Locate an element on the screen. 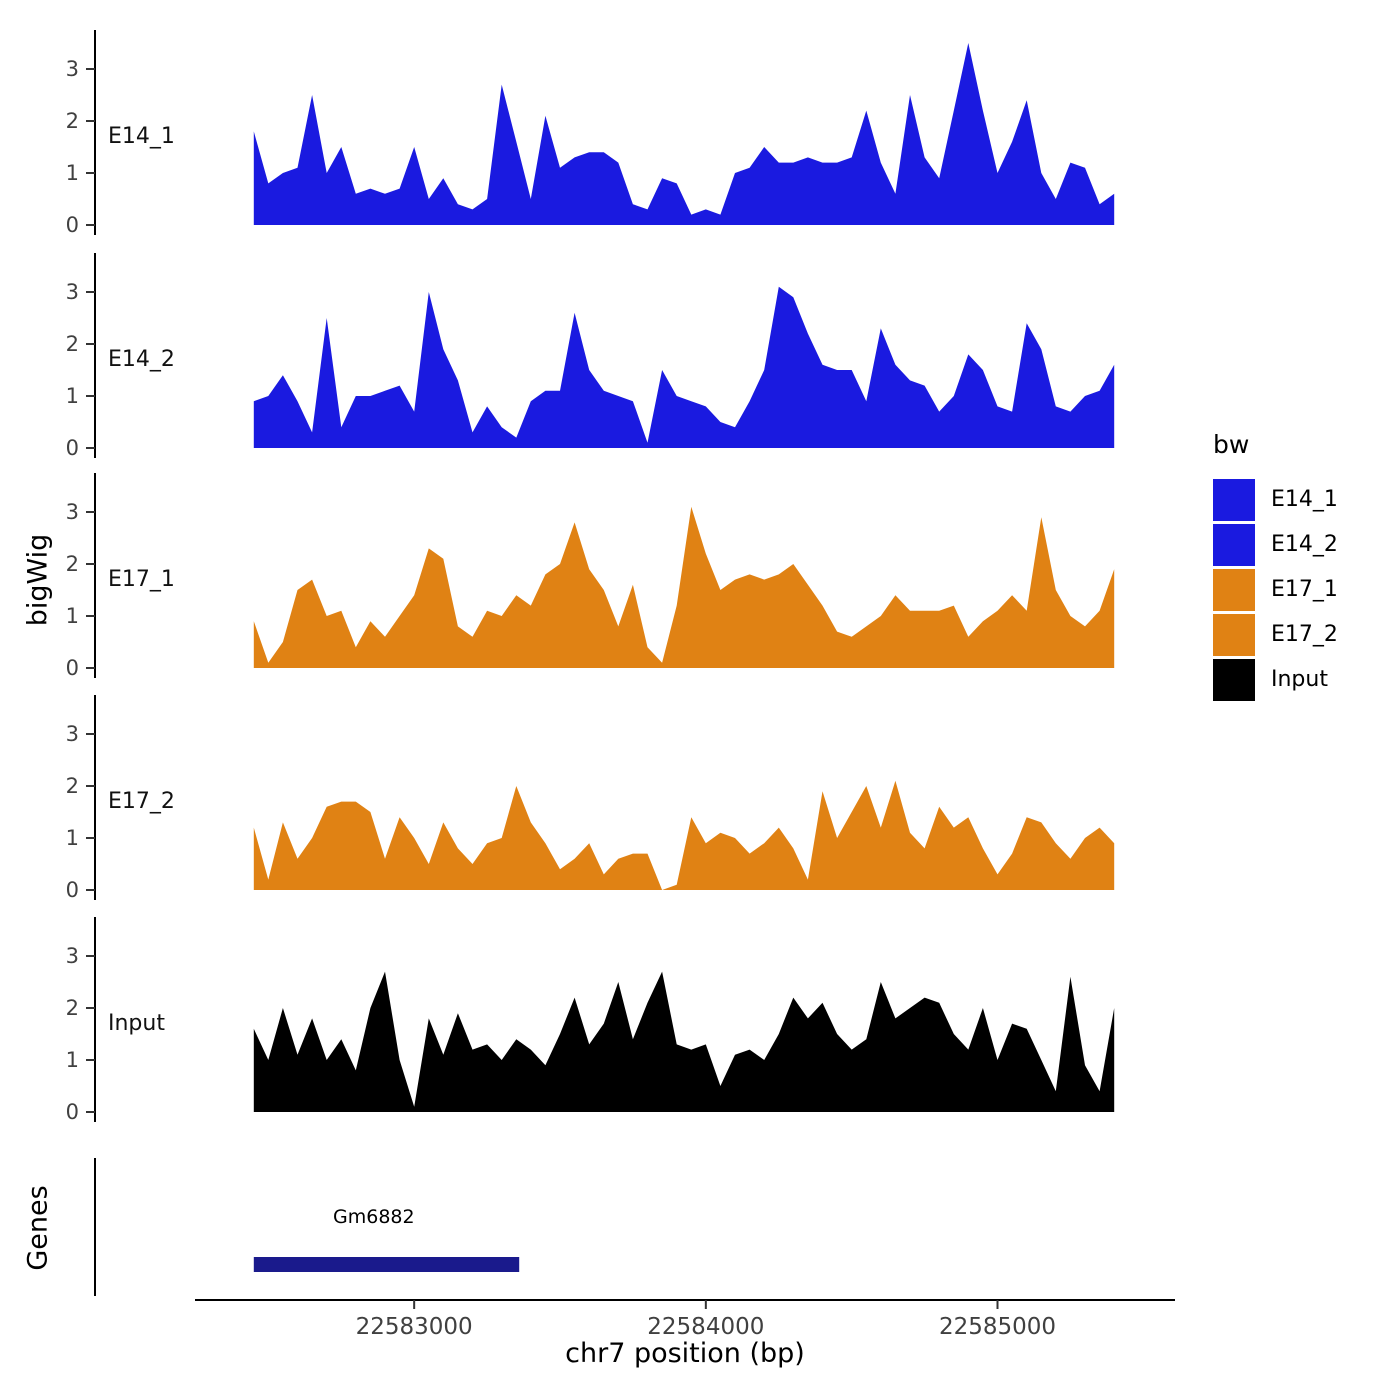 The image size is (1400, 1400). legend-item: E14_2 is located at coordinates (1275, 544).